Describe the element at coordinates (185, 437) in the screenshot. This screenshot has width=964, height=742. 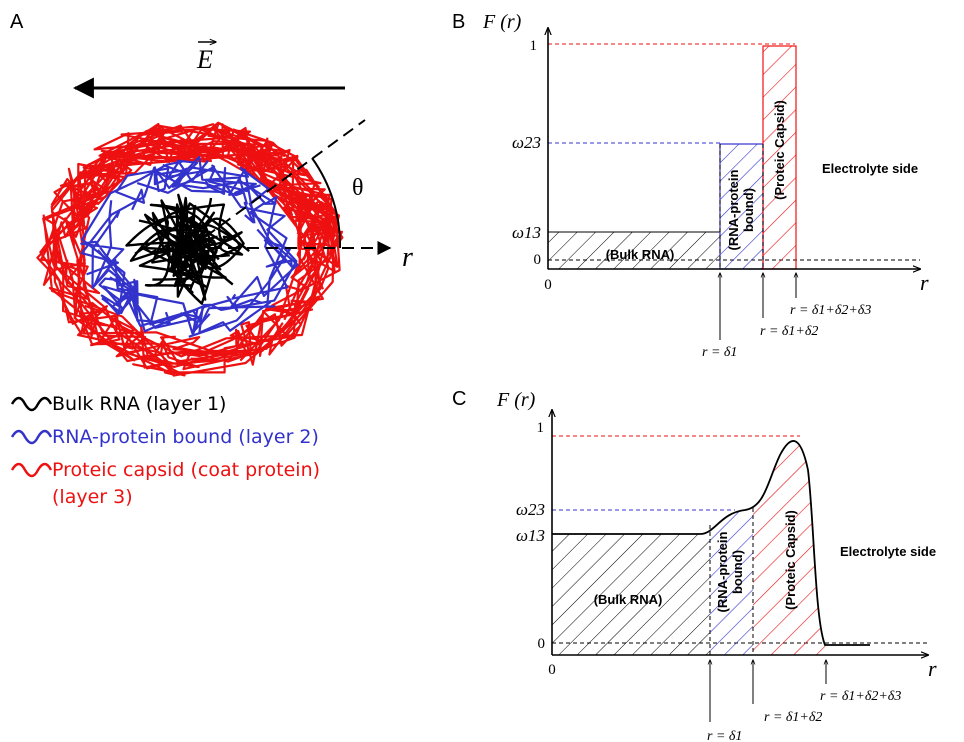
I see `legend-label-rna-protein: RNA-protein bound (layer 2)` at that location.